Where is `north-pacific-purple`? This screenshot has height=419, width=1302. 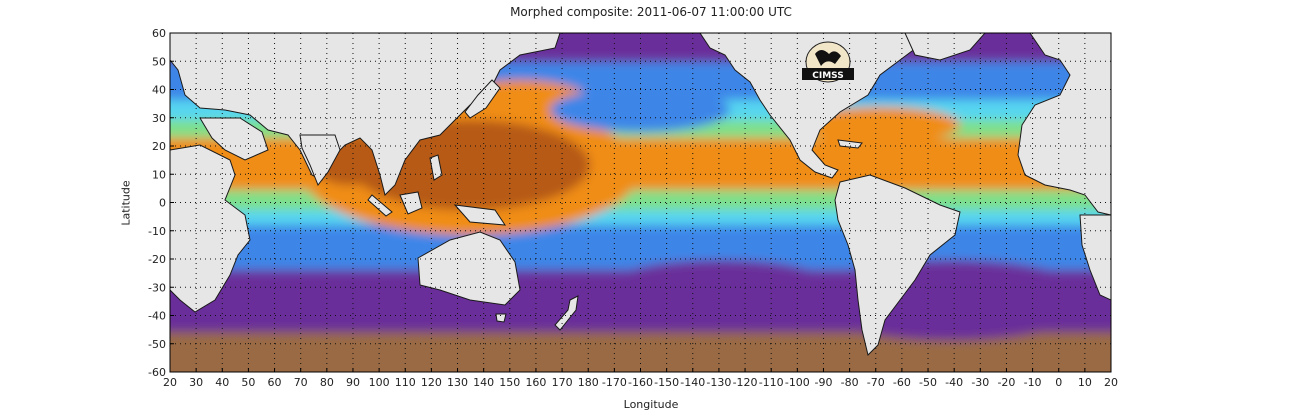
north-pacific-purple is located at coordinates (640, 110).